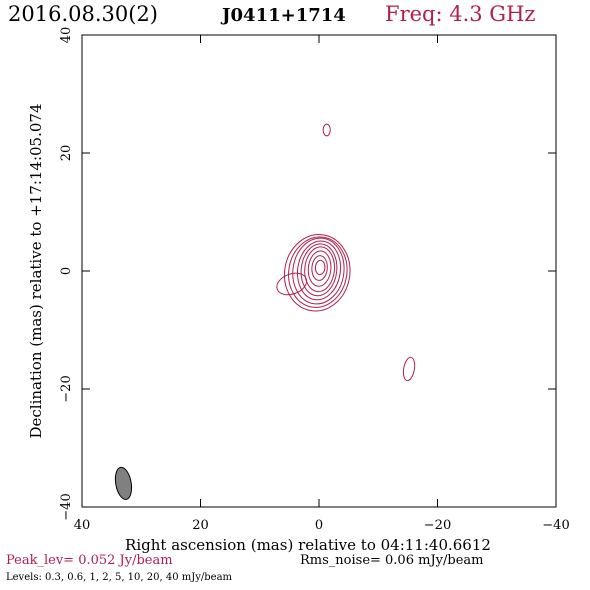  Describe the element at coordinates (66, 506) in the screenshot. I see `y-tick-label: −40` at that location.